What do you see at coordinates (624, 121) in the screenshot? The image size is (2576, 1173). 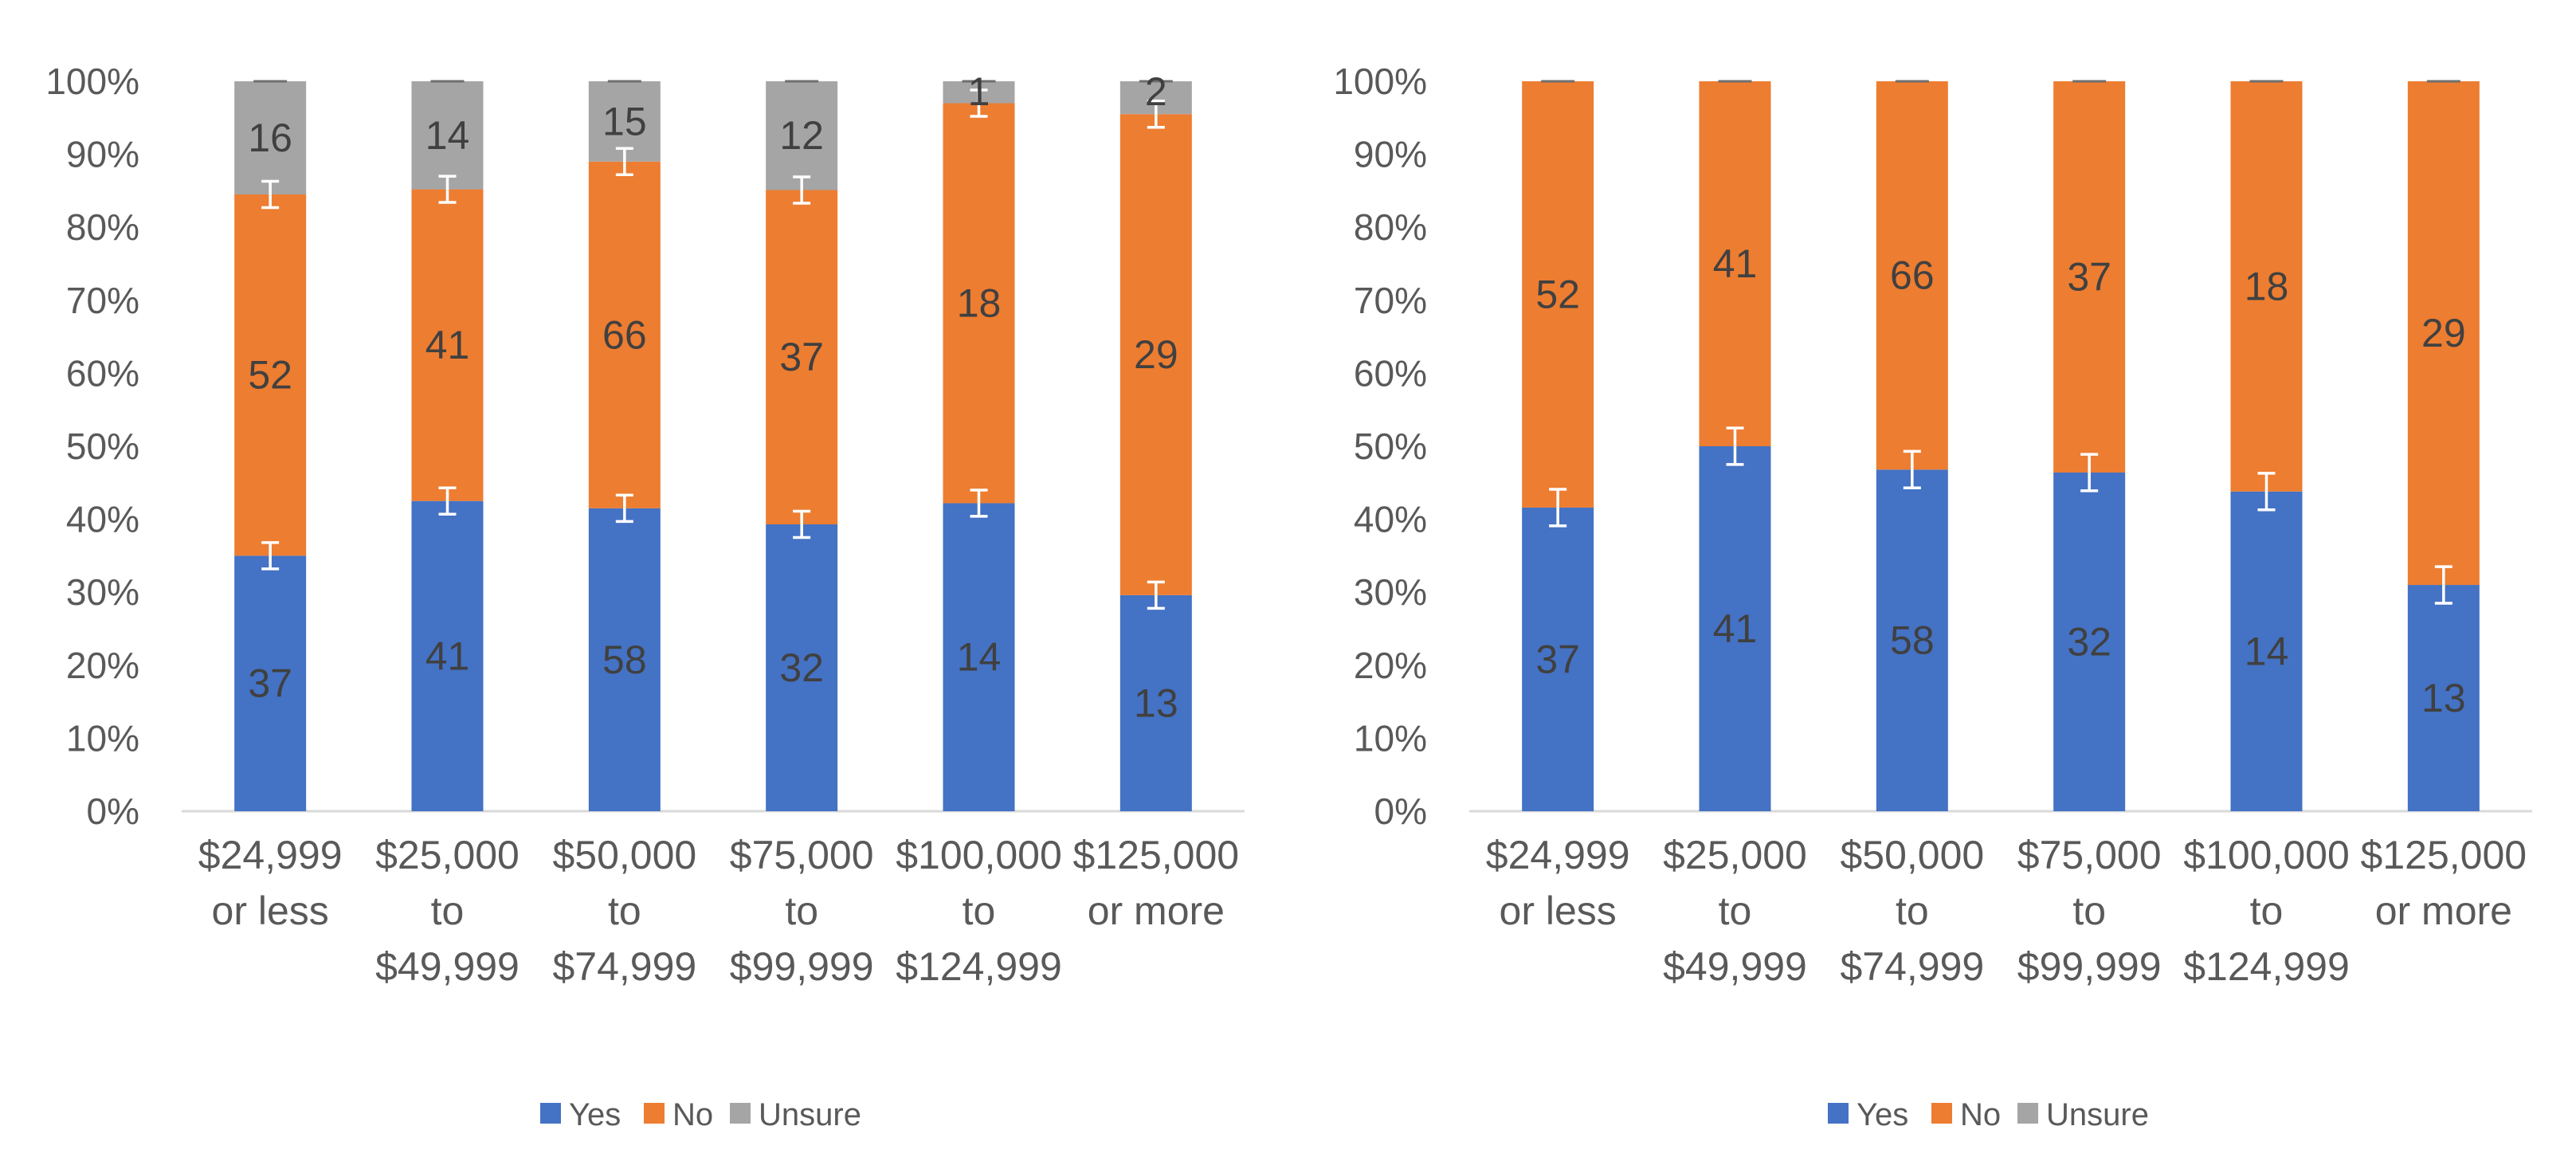 I see `data-label-unsure: 15` at bounding box center [624, 121].